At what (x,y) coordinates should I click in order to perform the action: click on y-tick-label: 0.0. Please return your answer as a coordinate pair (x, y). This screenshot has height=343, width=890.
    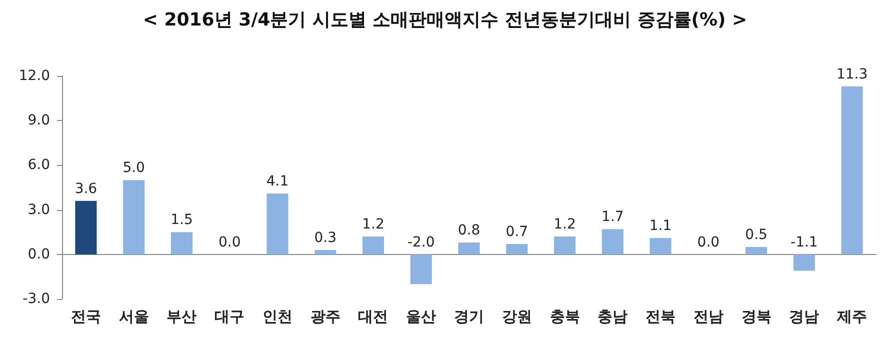
    Looking at the image, I should click on (39, 254).